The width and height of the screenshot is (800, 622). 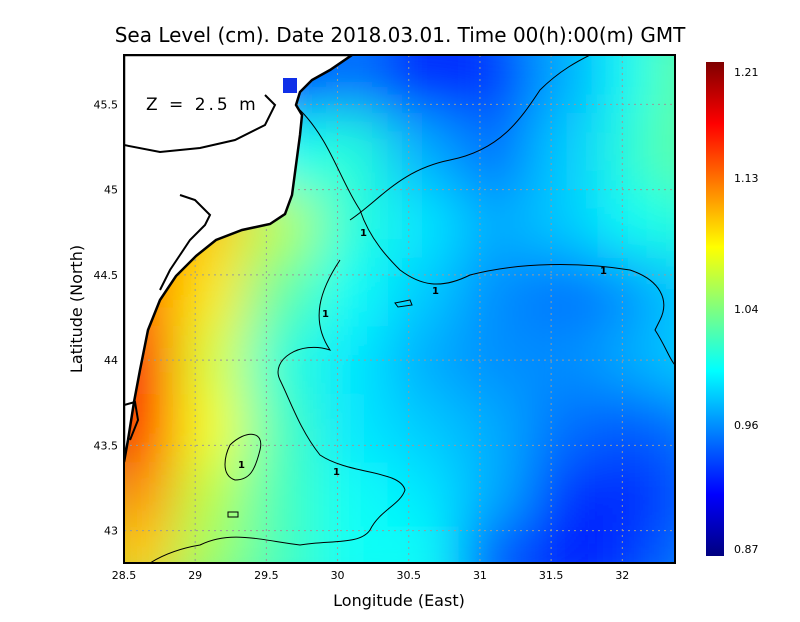 I want to click on colorbar-tick-label: 1.13, so click(x=746, y=178).